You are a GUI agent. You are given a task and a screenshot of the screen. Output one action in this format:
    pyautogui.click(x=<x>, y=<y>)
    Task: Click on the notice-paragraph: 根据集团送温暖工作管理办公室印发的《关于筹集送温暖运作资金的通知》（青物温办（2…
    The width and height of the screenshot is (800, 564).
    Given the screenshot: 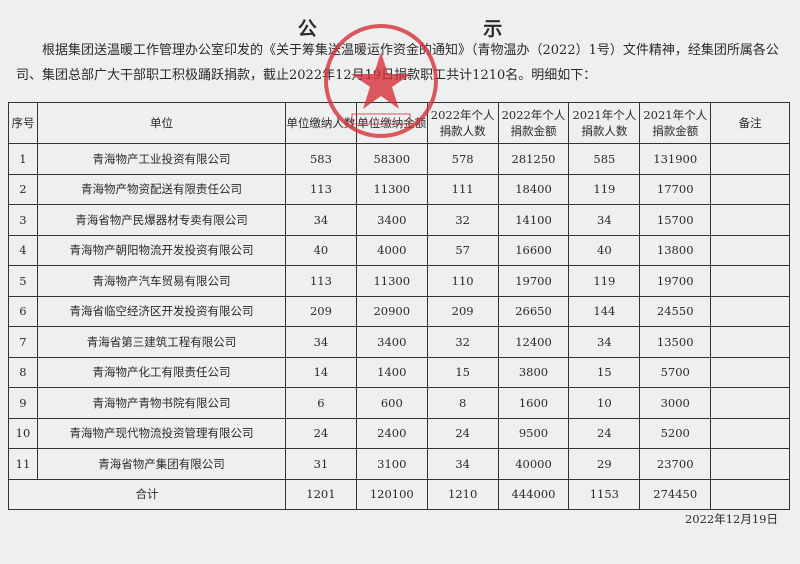 What is the action you would take?
    pyautogui.click(x=397, y=63)
    